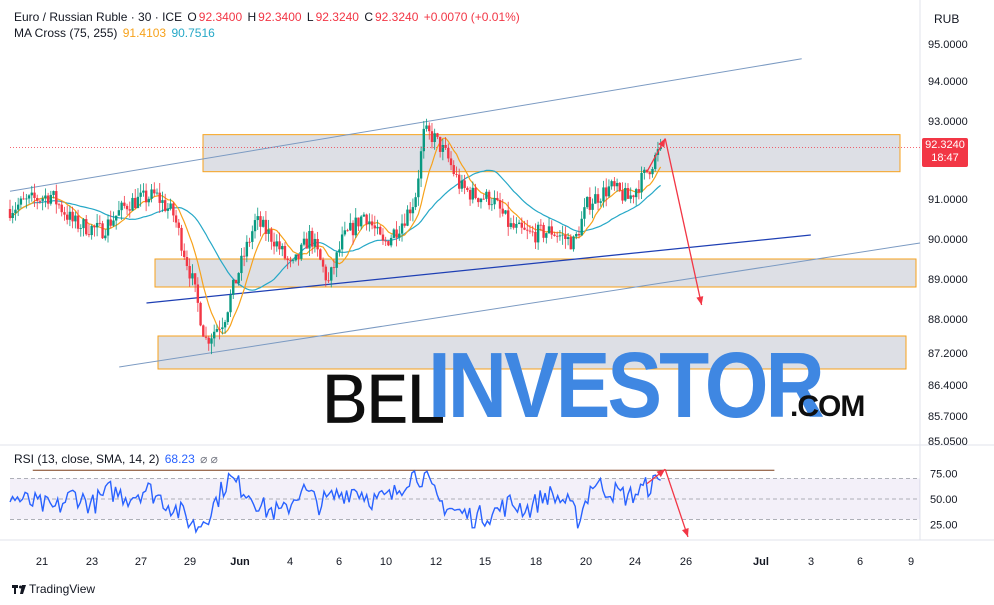 The image size is (994, 605). What do you see at coordinates (947, 19) in the screenshot?
I see `currency-label: RUB` at bounding box center [947, 19].